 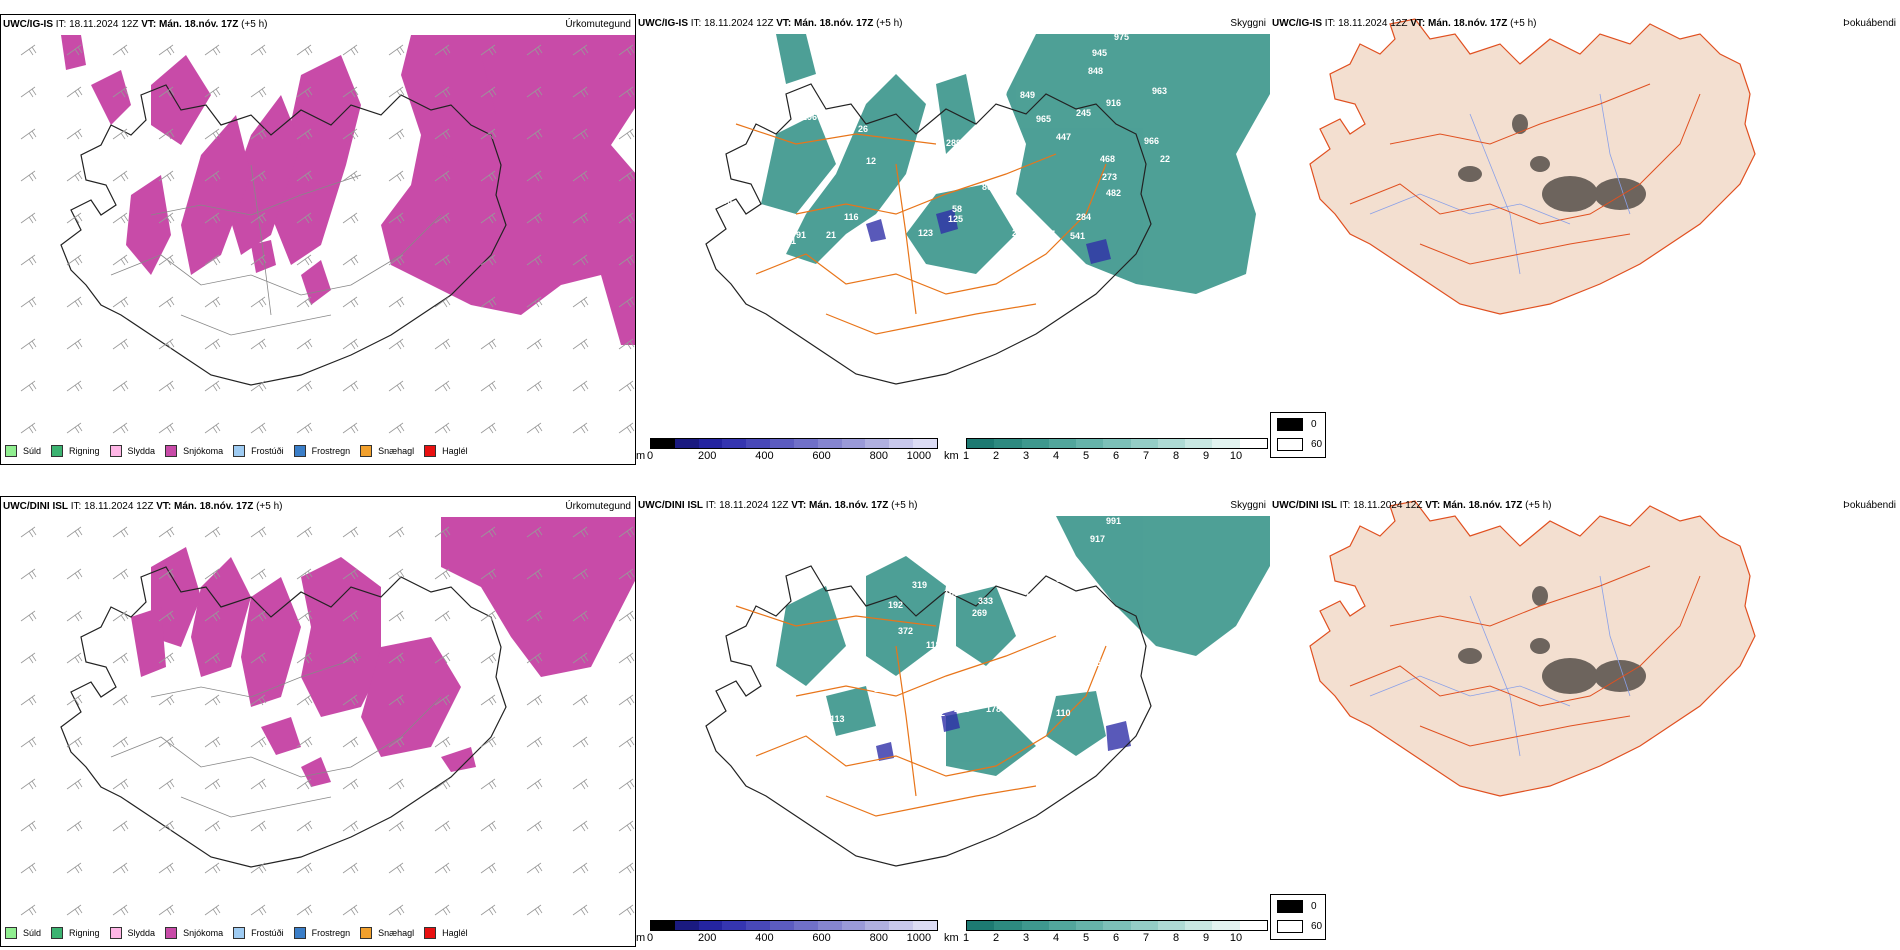 I want to click on fog-legend-low-swatch, so click(x=1290, y=926).